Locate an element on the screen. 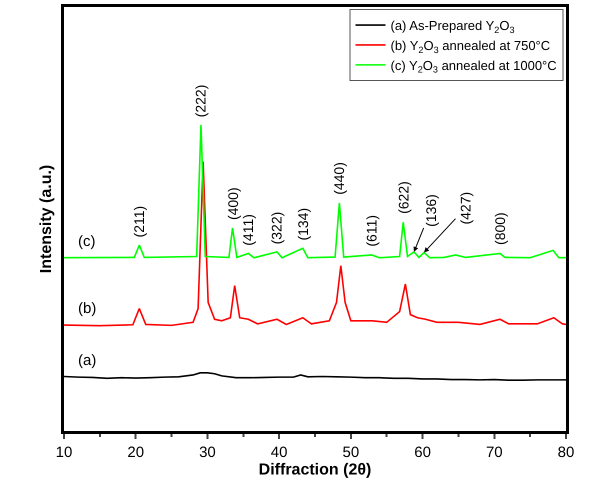 The height and width of the screenshot is (480, 596). annotation: (440) is located at coordinates (338, 178).